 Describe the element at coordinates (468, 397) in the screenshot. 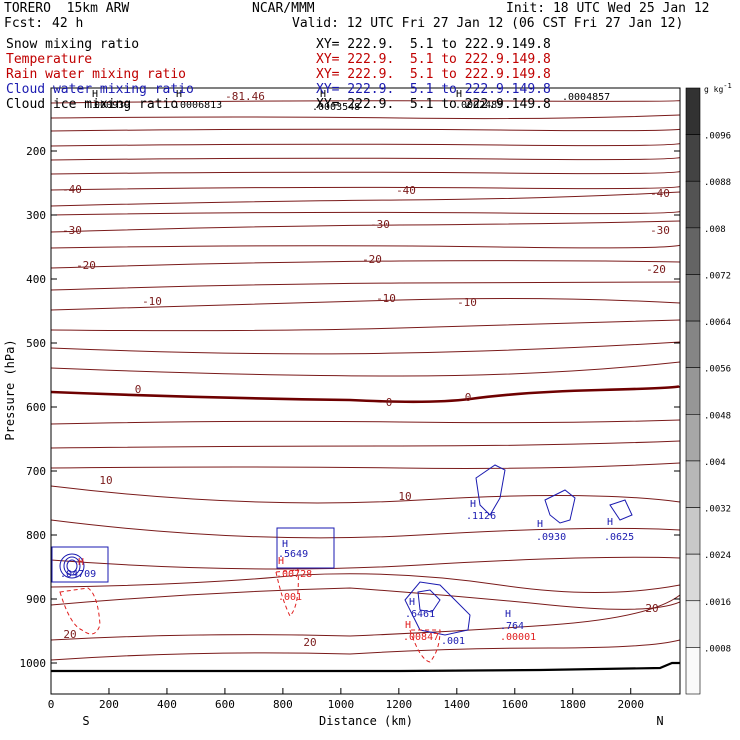

I see `temperature-label: 0` at that location.